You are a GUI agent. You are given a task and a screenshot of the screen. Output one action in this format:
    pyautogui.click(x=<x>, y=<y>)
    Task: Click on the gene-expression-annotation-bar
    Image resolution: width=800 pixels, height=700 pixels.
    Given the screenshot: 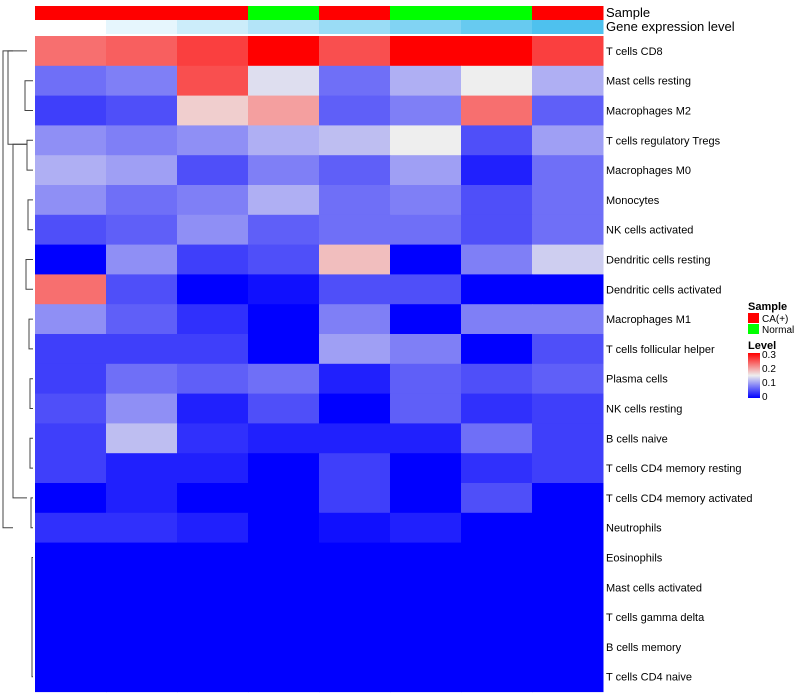 What is the action you would take?
    pyautogui.click(x=319, y=27)
    